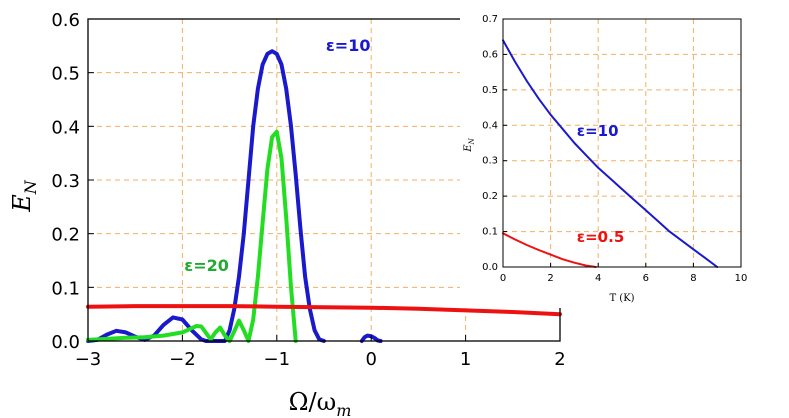  Describe the element at coordinates (277, 359) in the screenshot. I see `main-x-tick-label: −1` at that location.